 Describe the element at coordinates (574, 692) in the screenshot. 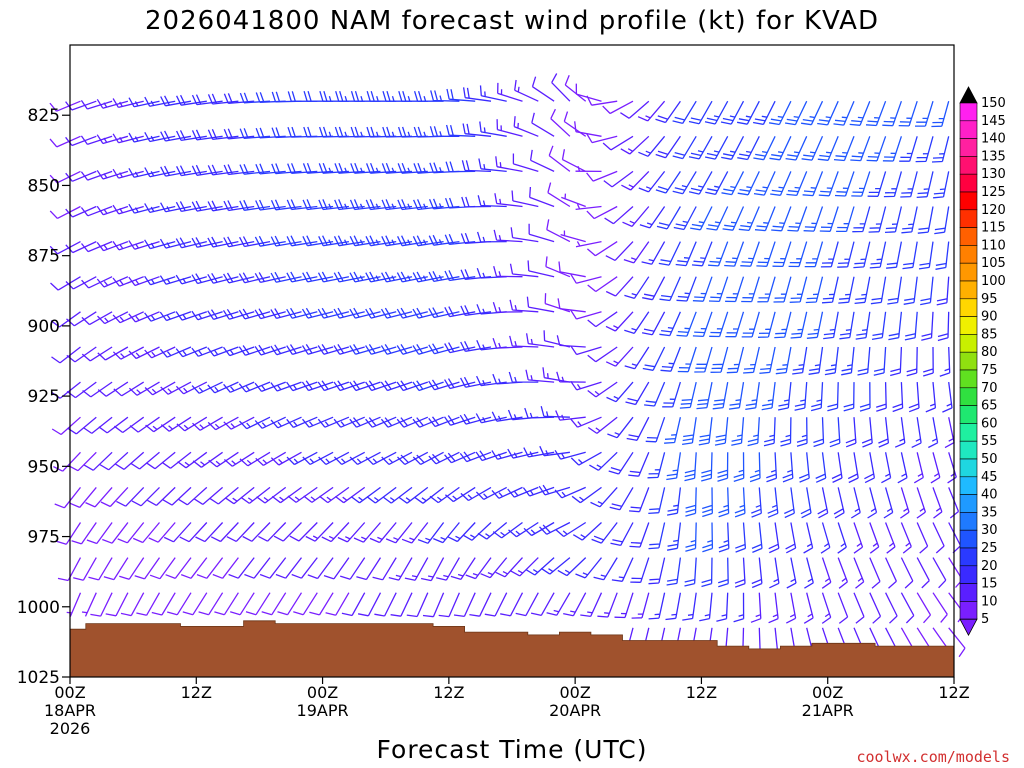

I see `x-tick-label: 00Z` at that location.